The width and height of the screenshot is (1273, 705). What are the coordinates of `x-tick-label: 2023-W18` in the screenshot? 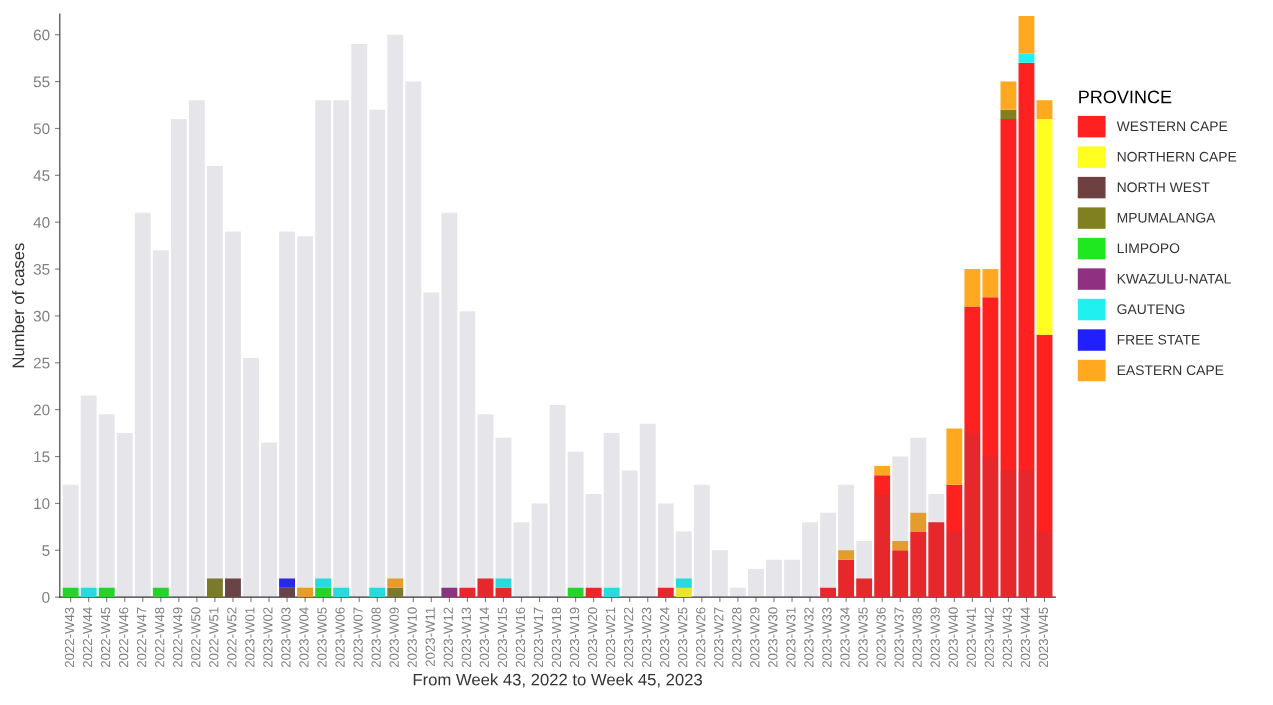 It's located at (556, 637).